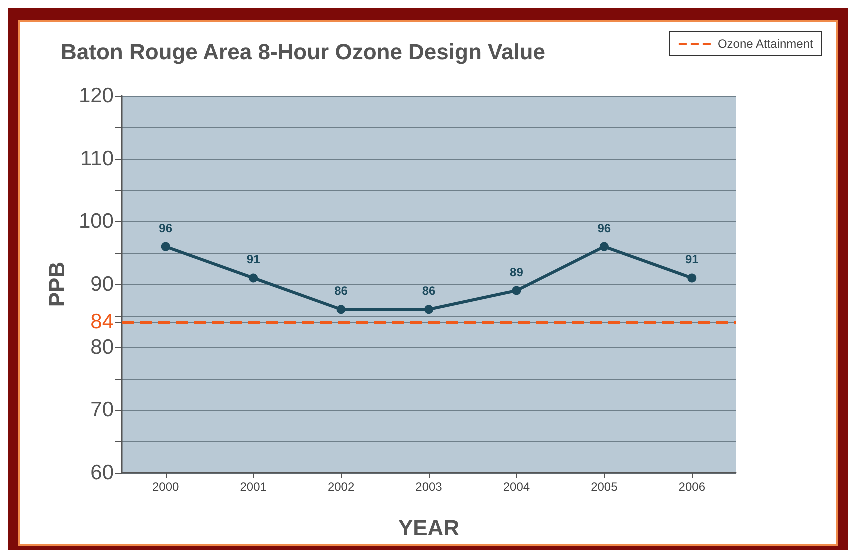  Describe the element at coordinates (692, 487) in the screenshot. I see `x-tick-label: 2006` at that location.